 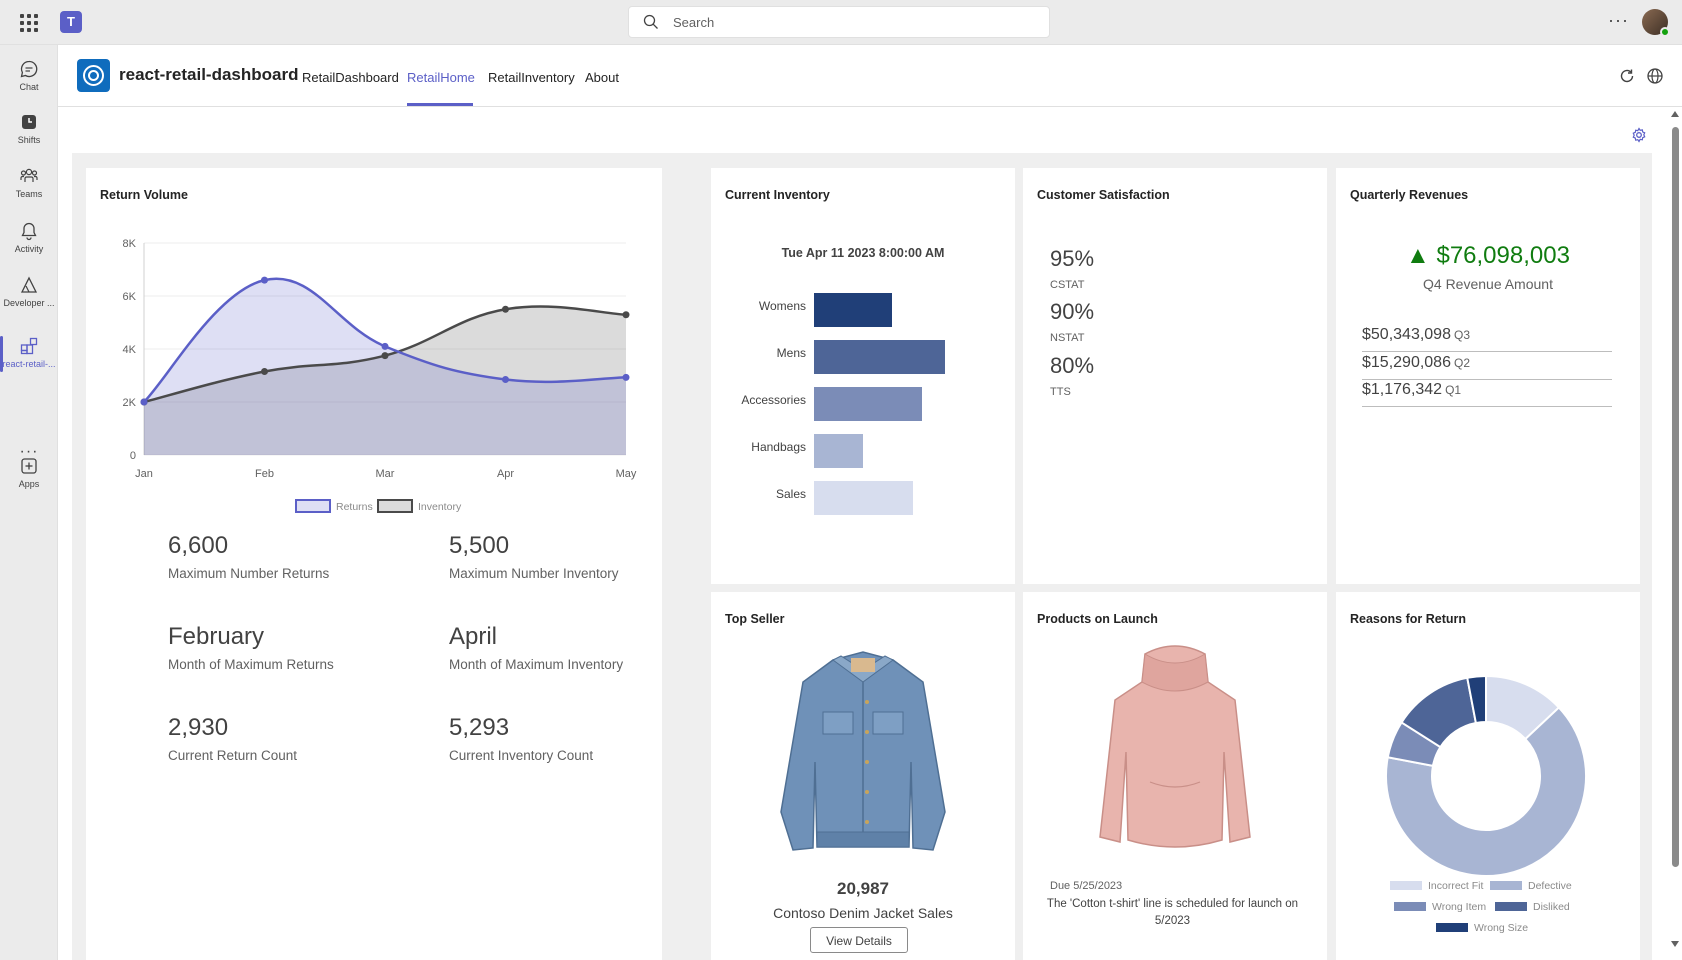 What do you see at coordinates (859, 940) in the screenshot?
I see `view-details-button: View Details` at bounding box center [859, 940].